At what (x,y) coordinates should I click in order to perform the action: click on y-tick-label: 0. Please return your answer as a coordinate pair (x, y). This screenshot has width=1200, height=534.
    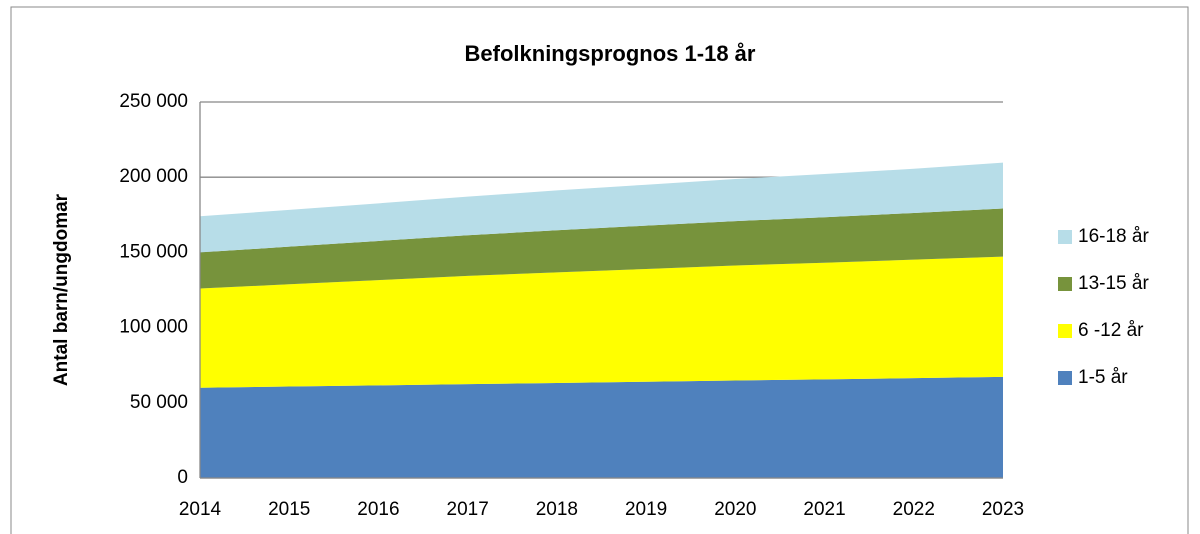
    Looking at the image, I should click on (182, 477).